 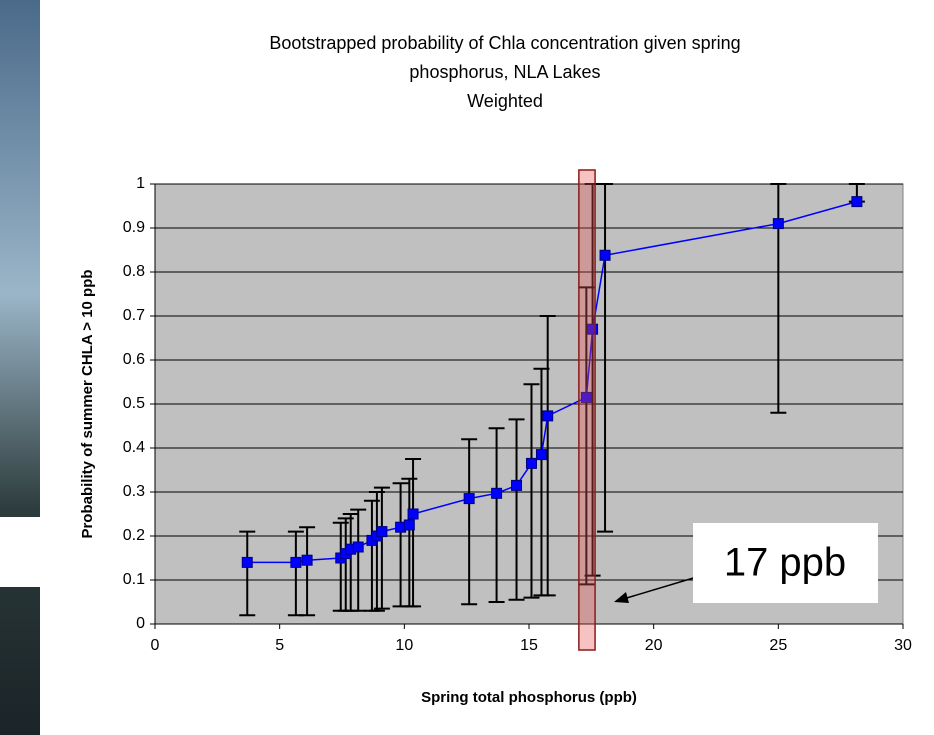 I want to click on x-tick-label: 5, so click(x=279, y=645).